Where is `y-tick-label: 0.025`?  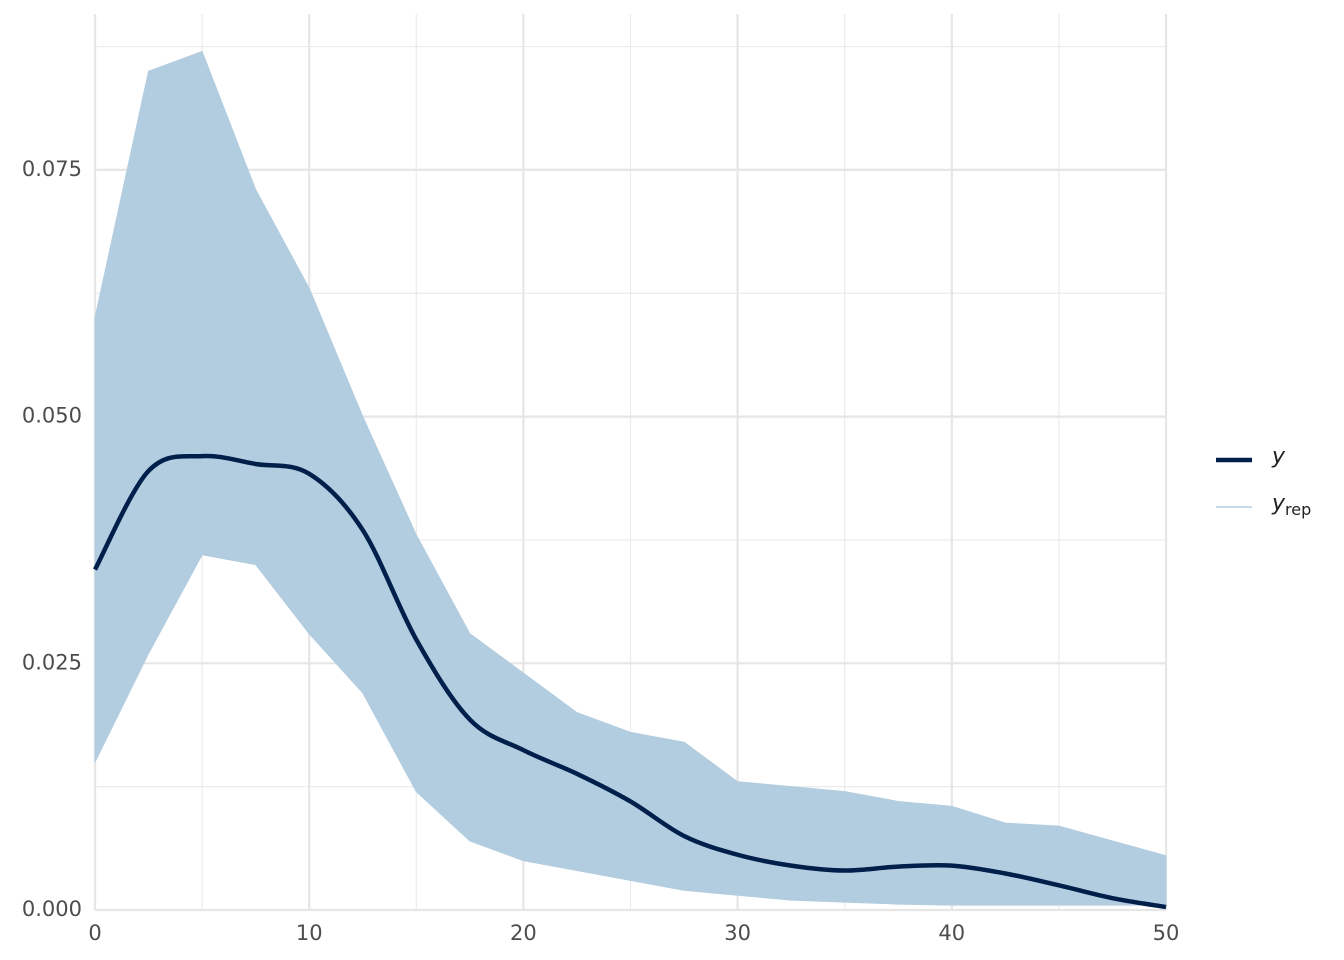
y-tick-label: 0.025 is located at coordinates (52, 662).